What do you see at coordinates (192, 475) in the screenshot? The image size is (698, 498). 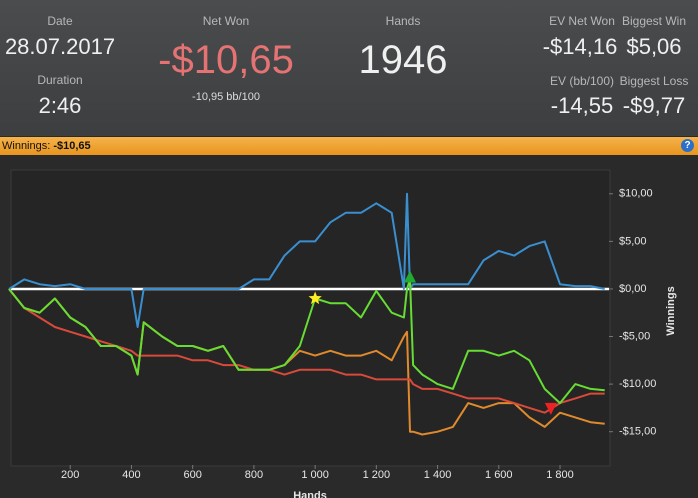 I see `x-tick-label: 600` at bounding box center [192, 475].